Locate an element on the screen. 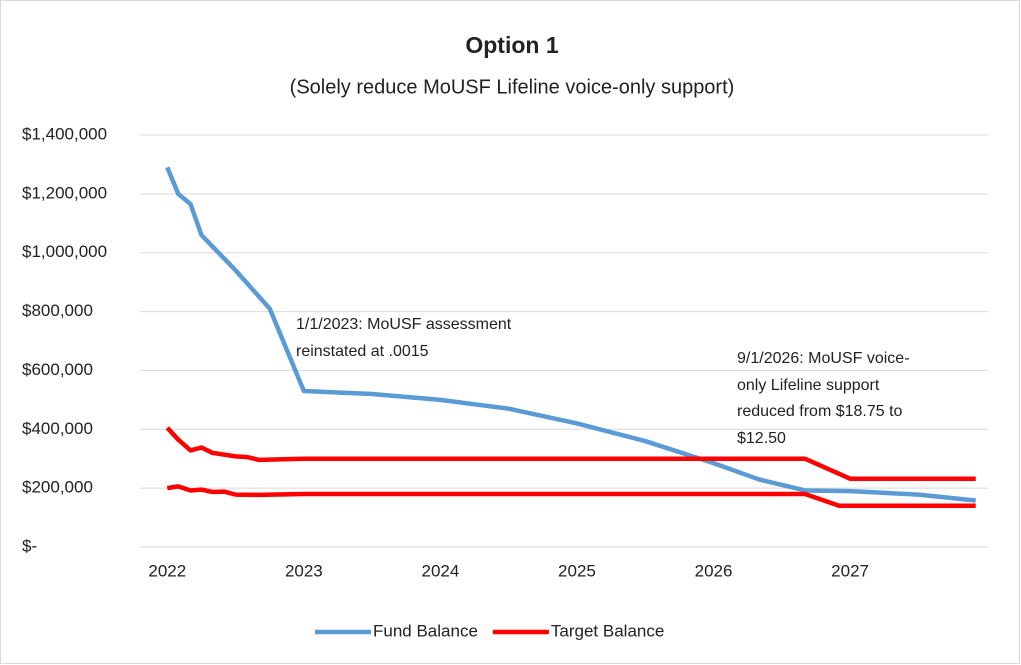 The width and height of the screenshot is (1021, 665). y-tick-label: $1,200,000 is located at coordinates (64, 192).